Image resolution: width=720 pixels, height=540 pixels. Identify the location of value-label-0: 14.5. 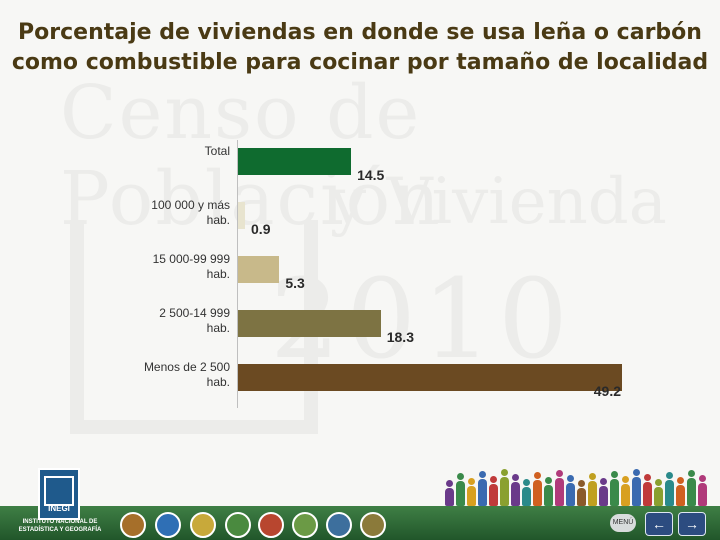
(371, 175).